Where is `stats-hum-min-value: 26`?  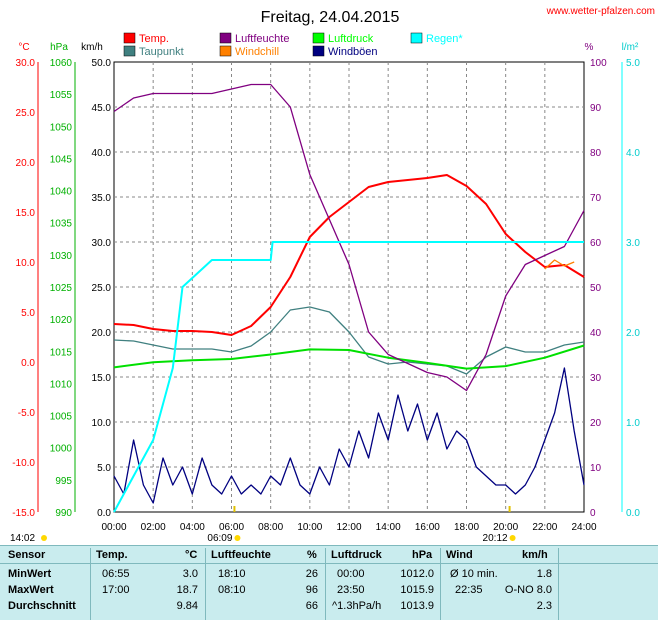 stats-hum-min-value: 26 is located at coordinates (311, 574).